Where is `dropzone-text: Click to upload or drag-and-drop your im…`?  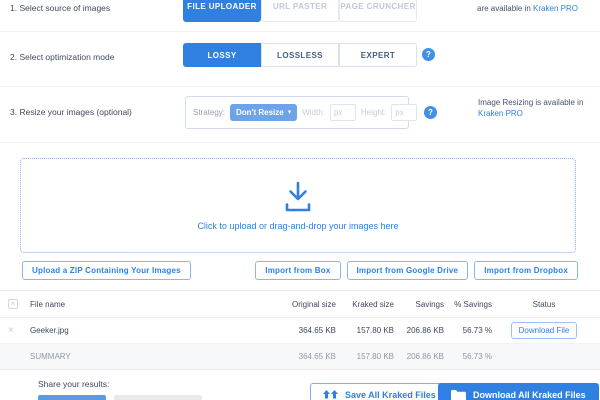 dropzone-text: Click to upload or drag-and-drop your im… is located at coordinates (298, 226).